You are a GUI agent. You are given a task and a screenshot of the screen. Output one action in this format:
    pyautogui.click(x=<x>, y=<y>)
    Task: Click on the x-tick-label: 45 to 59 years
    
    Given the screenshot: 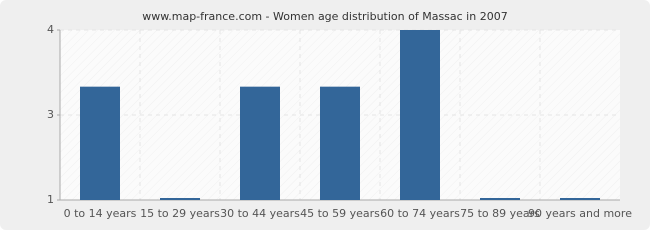 What is the action you would take?
    pyautogui.click(x=340, y=213)
    